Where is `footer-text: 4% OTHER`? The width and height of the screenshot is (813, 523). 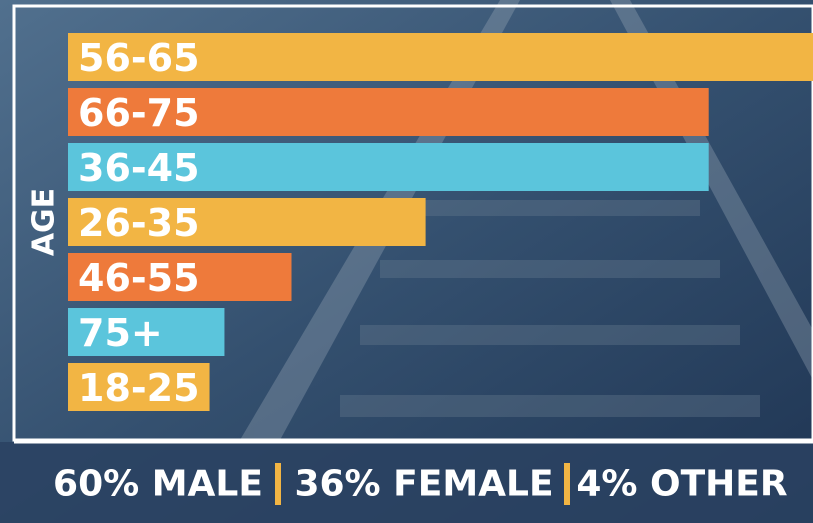
footer-text: 4% OTHER is located at coordinates (681, 484).